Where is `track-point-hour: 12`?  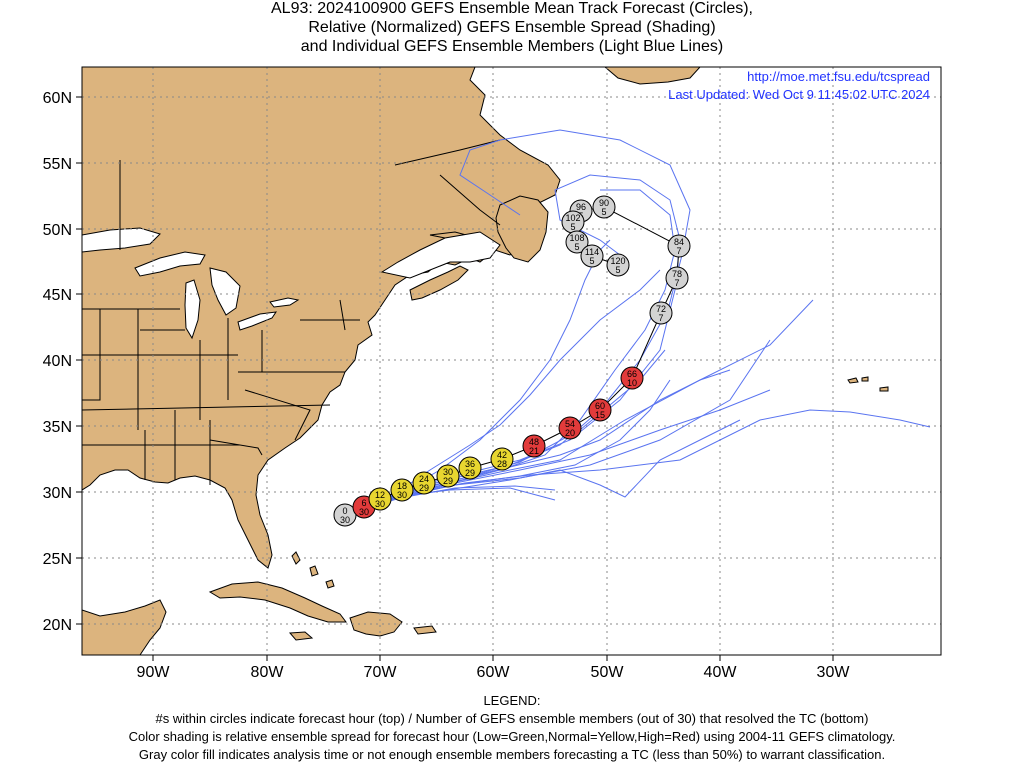 track-point-hour: 12 is located at coordinates (380, 495).